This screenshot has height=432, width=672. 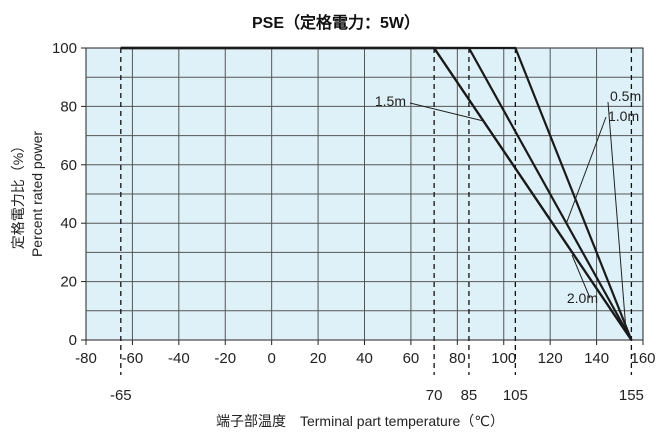 What do you see at coordinates (73, 340) in the screenshot?
I see `y-tick-label: 0` at bounding box center [73, 340].